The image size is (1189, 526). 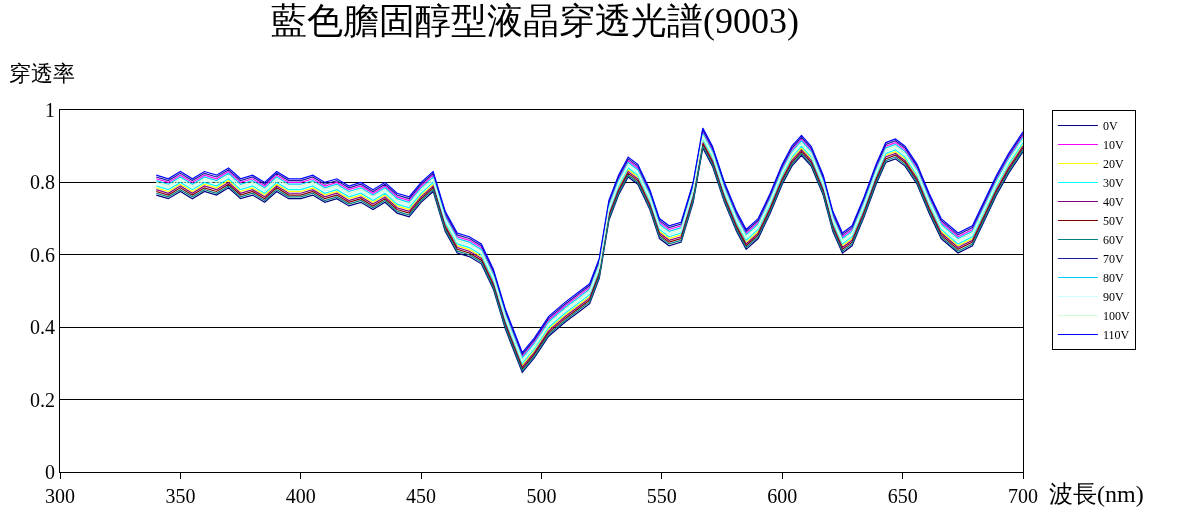 I want to click on x-tick-label: 500, so click(x=541, y=496).